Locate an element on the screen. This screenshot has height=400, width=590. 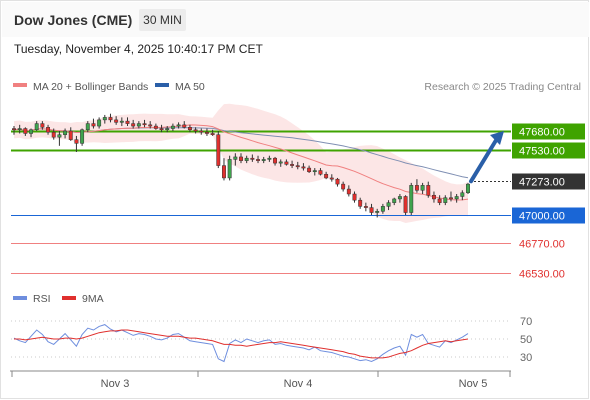
rsi-tick-label: 70 is located at coordinates (526, 322).